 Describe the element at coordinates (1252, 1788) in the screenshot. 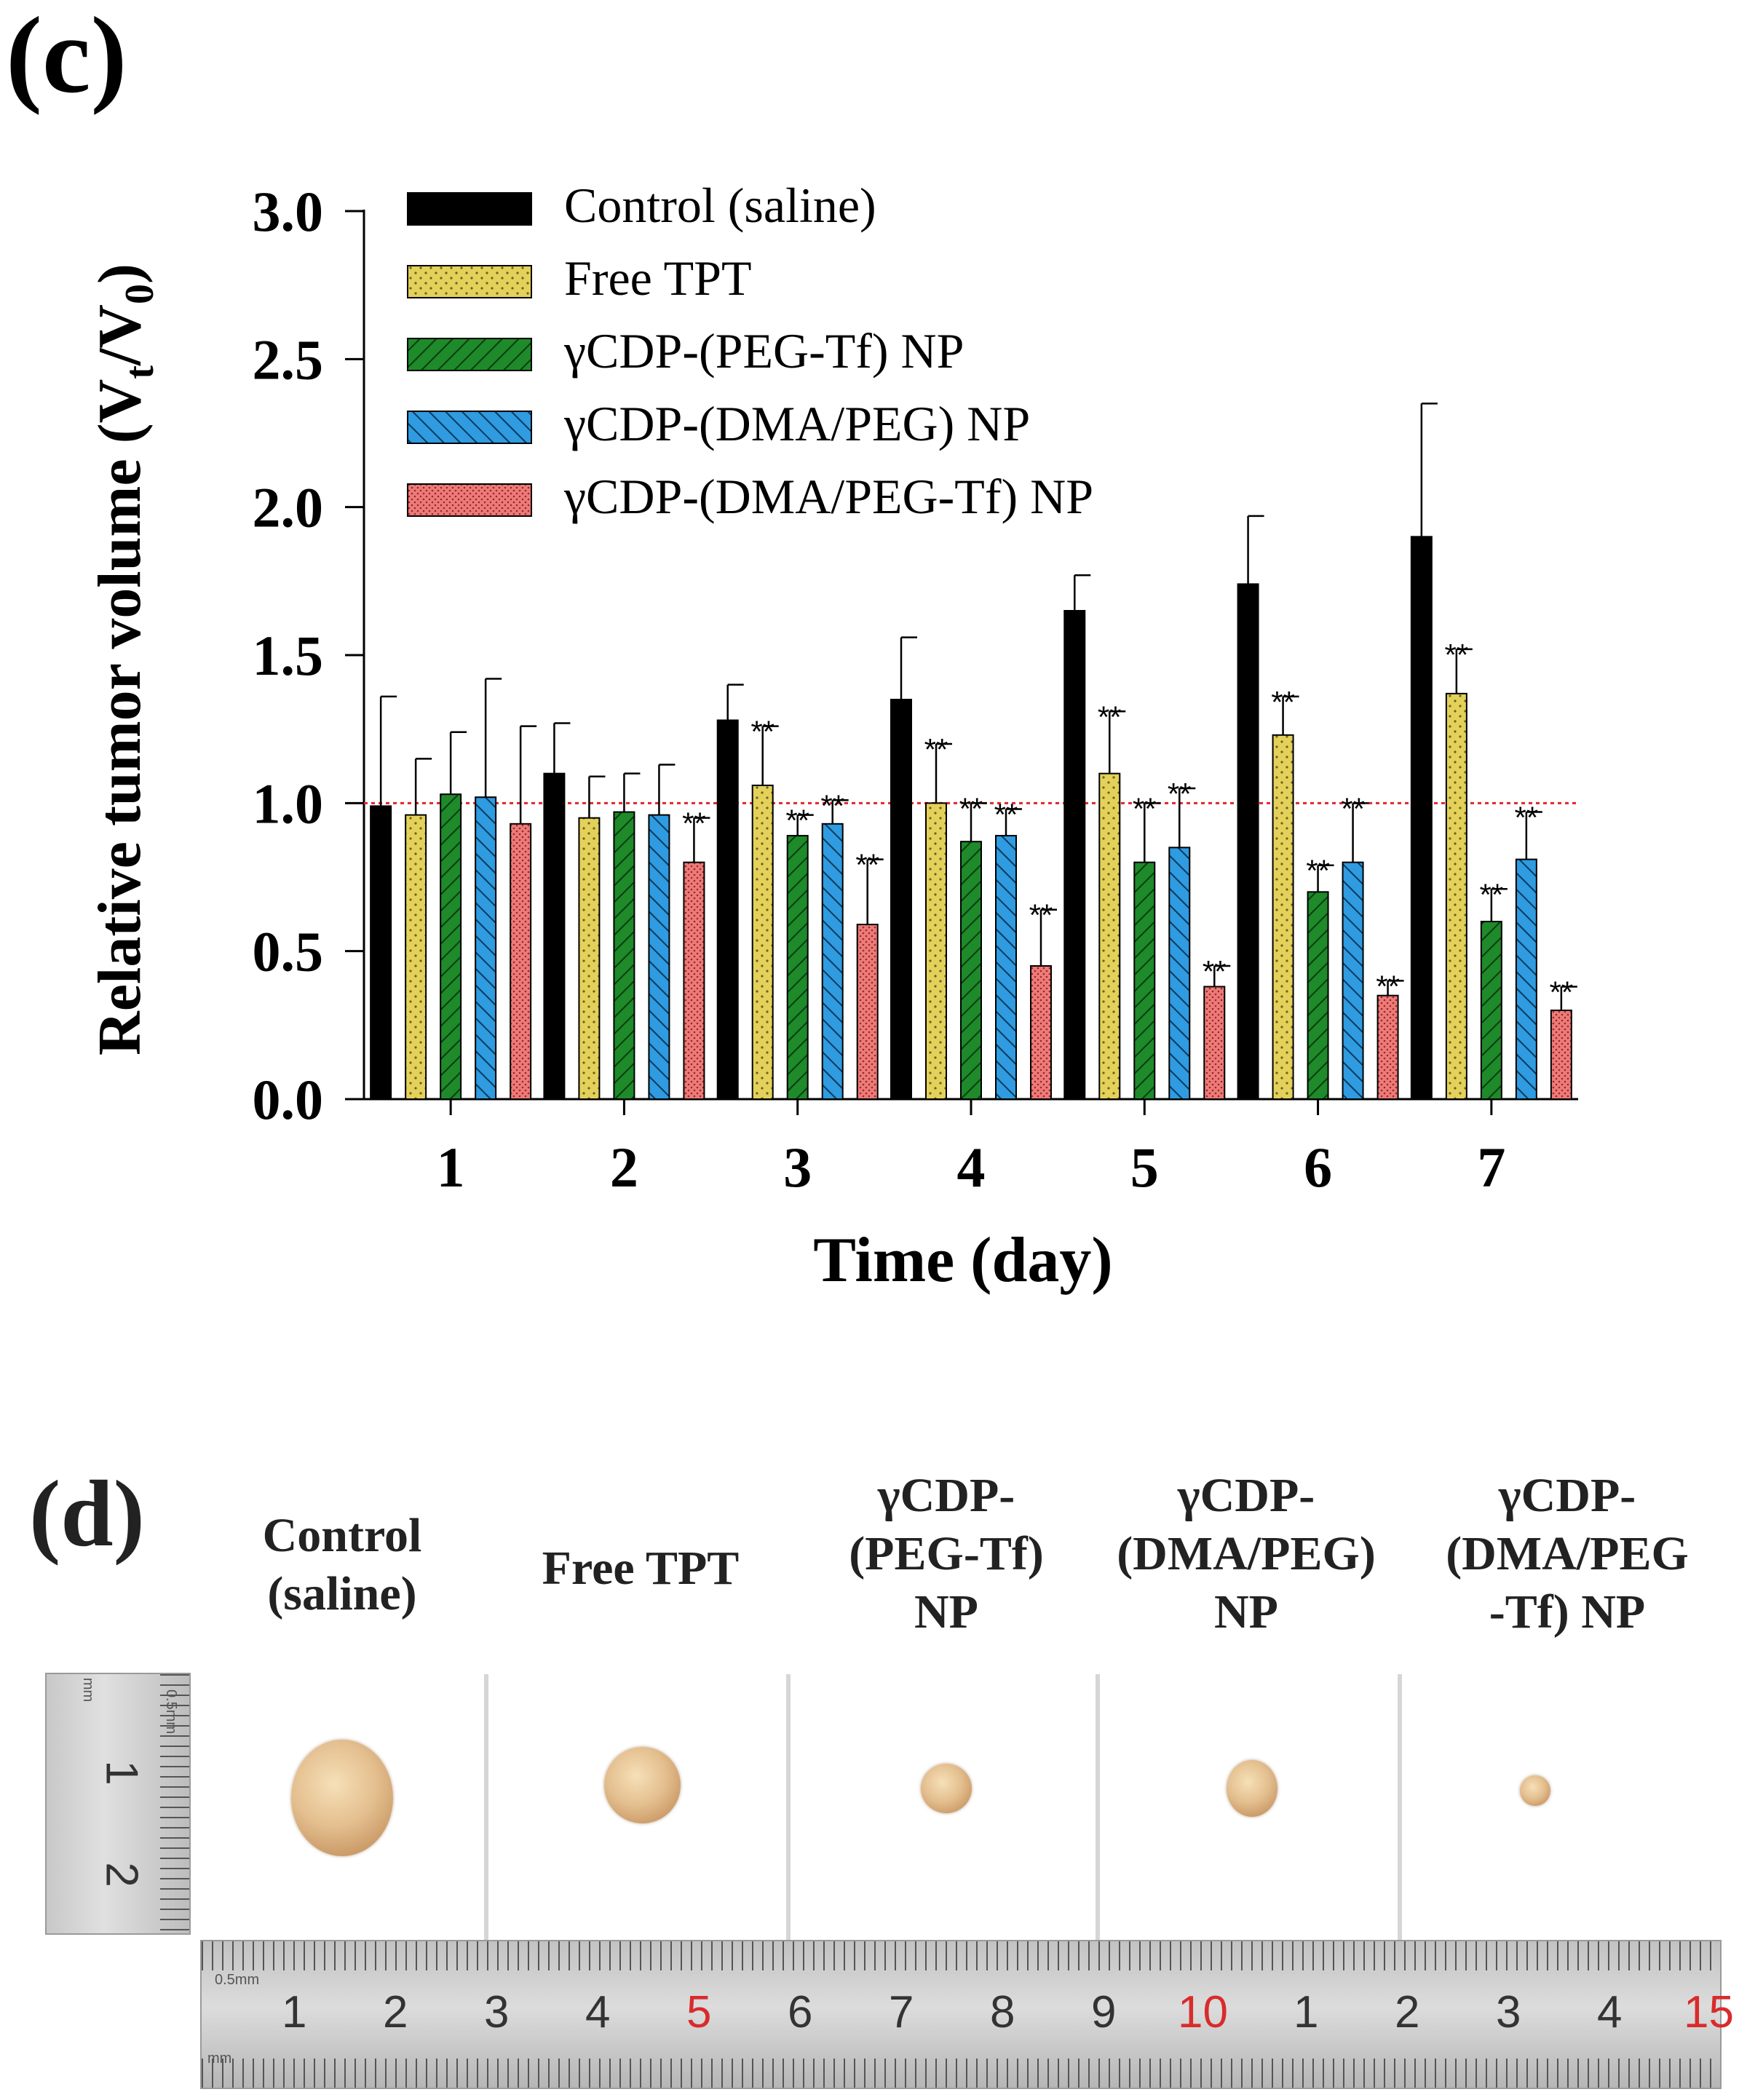

I see `tumor-dma-peg` at that location.